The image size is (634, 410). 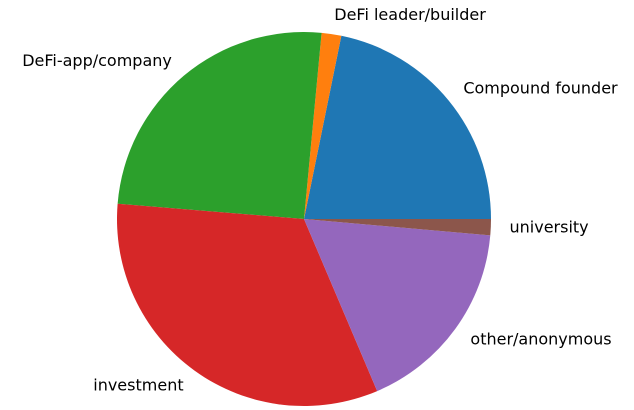 What do you see at coordinates (97, 60) in the screenshot?
I see `slice-label: DeFi-app/company` at bounding box center [97, 60].